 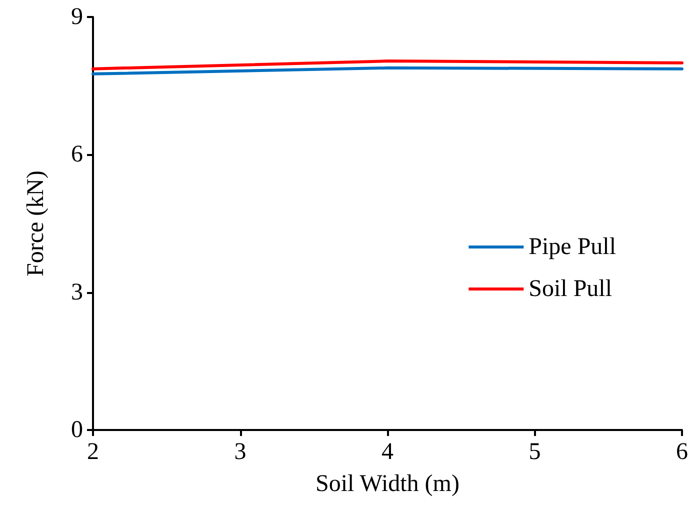 What do you see at coordinates (388, 484) in the screenshot?
I see `x-axis-title: Soil Width (m)` at bounding box center [388, 484].